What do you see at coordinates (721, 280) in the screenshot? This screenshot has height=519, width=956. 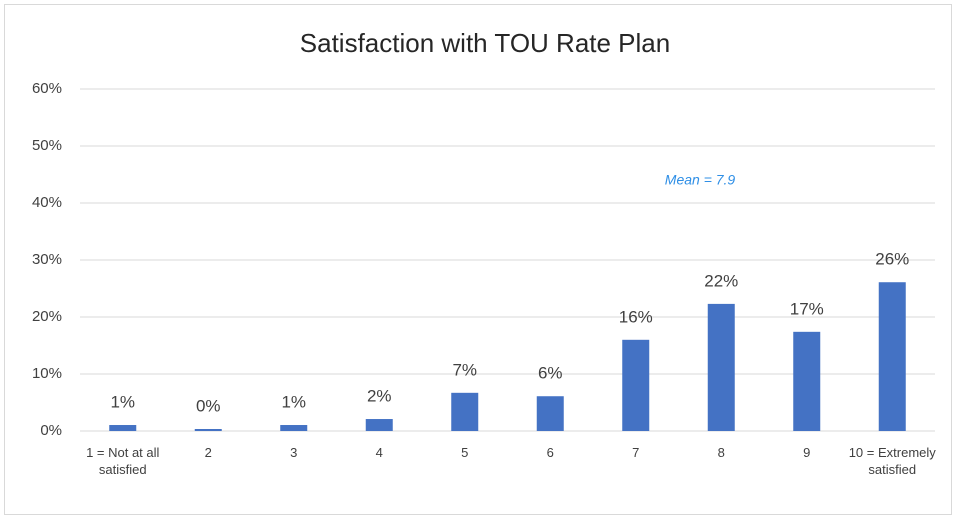 I see `data-label: 22%` at bounding box center [721, 280].